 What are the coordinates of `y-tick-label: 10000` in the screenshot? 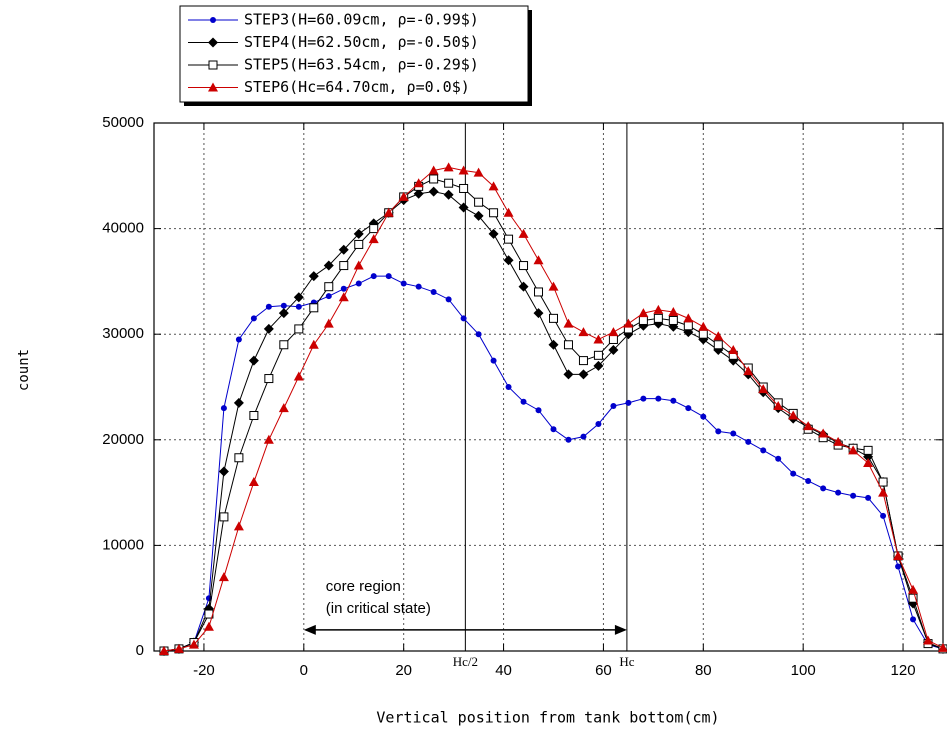 It's located at (123, 544).